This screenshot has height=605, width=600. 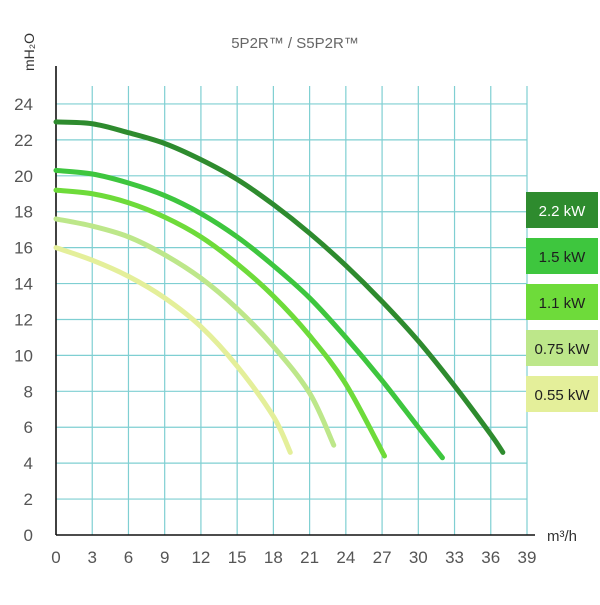 What do you see at coordinates (23, 104) in the screenshot?
I see `y-tick-label-12: 24` at bounding box center [23, 104].